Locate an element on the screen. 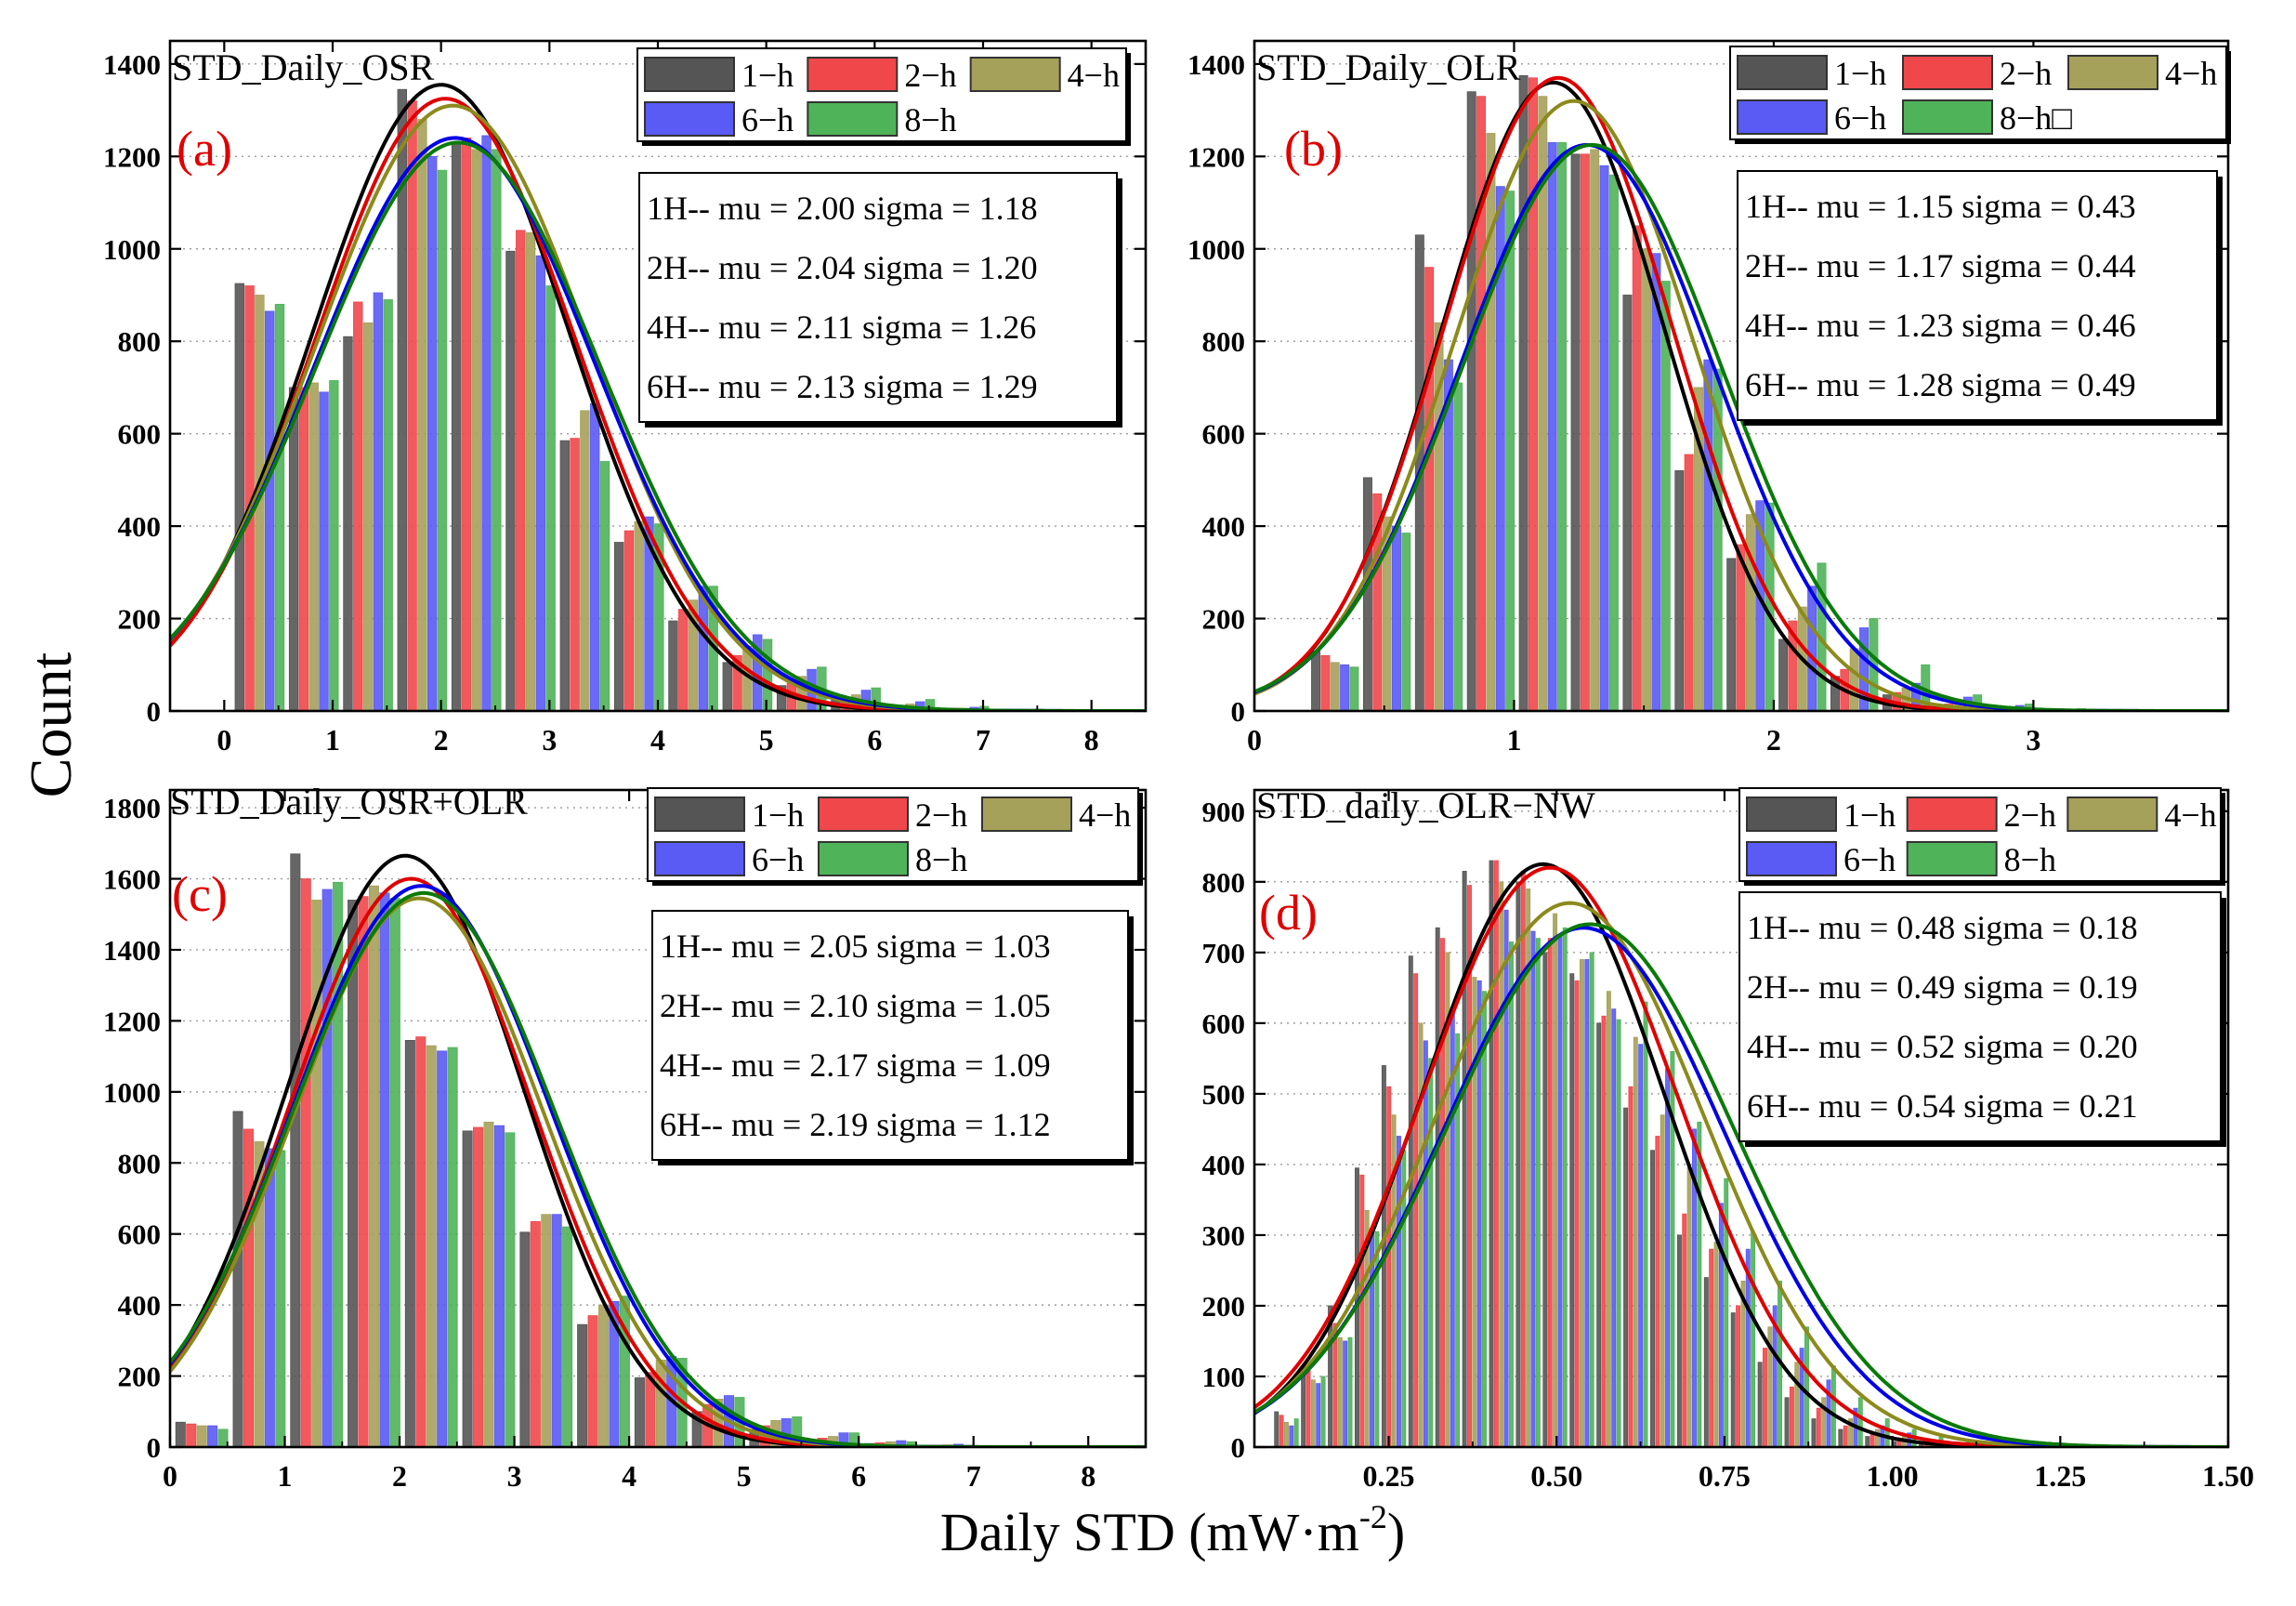 This screenshot has width=2296, height=1606. y-tick-label: 300 is located at coordinates (1224, 1236).